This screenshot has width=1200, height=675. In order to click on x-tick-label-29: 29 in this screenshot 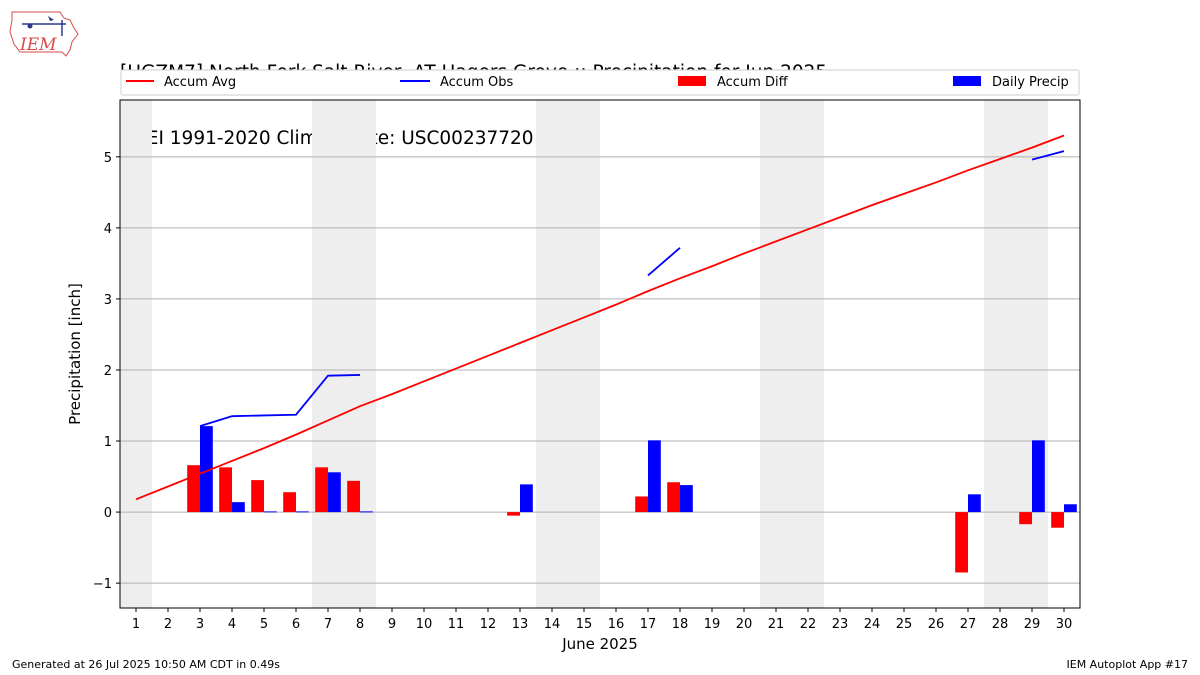, I will do `click(1032, 624)`.